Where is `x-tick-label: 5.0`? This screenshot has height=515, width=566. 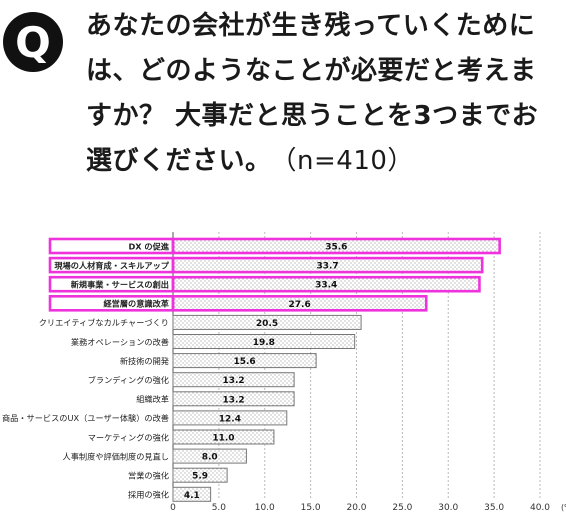 x-tick-label: 5.0 is located at coordinates (219, 508).